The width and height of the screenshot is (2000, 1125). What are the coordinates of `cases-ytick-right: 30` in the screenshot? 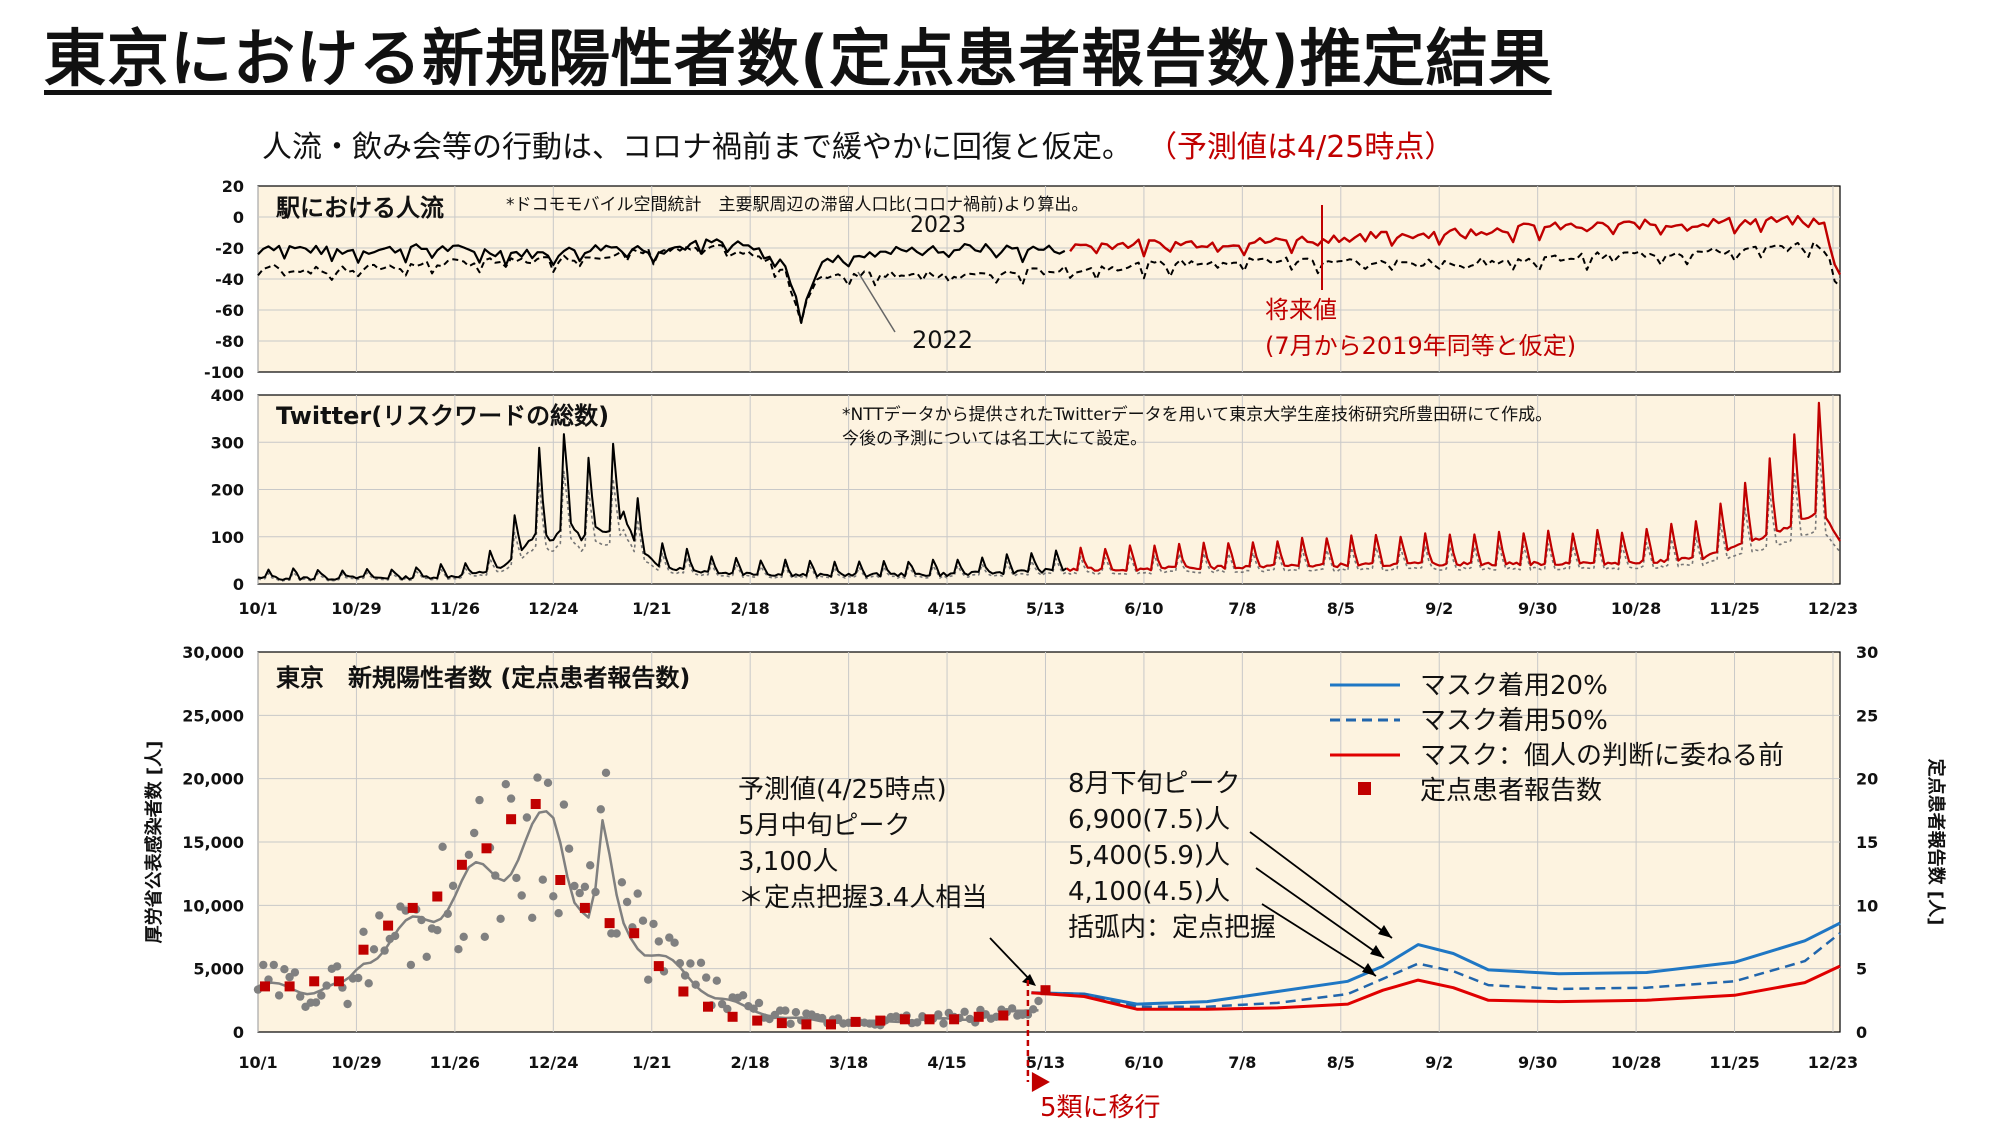 It's located at (1867, 652).